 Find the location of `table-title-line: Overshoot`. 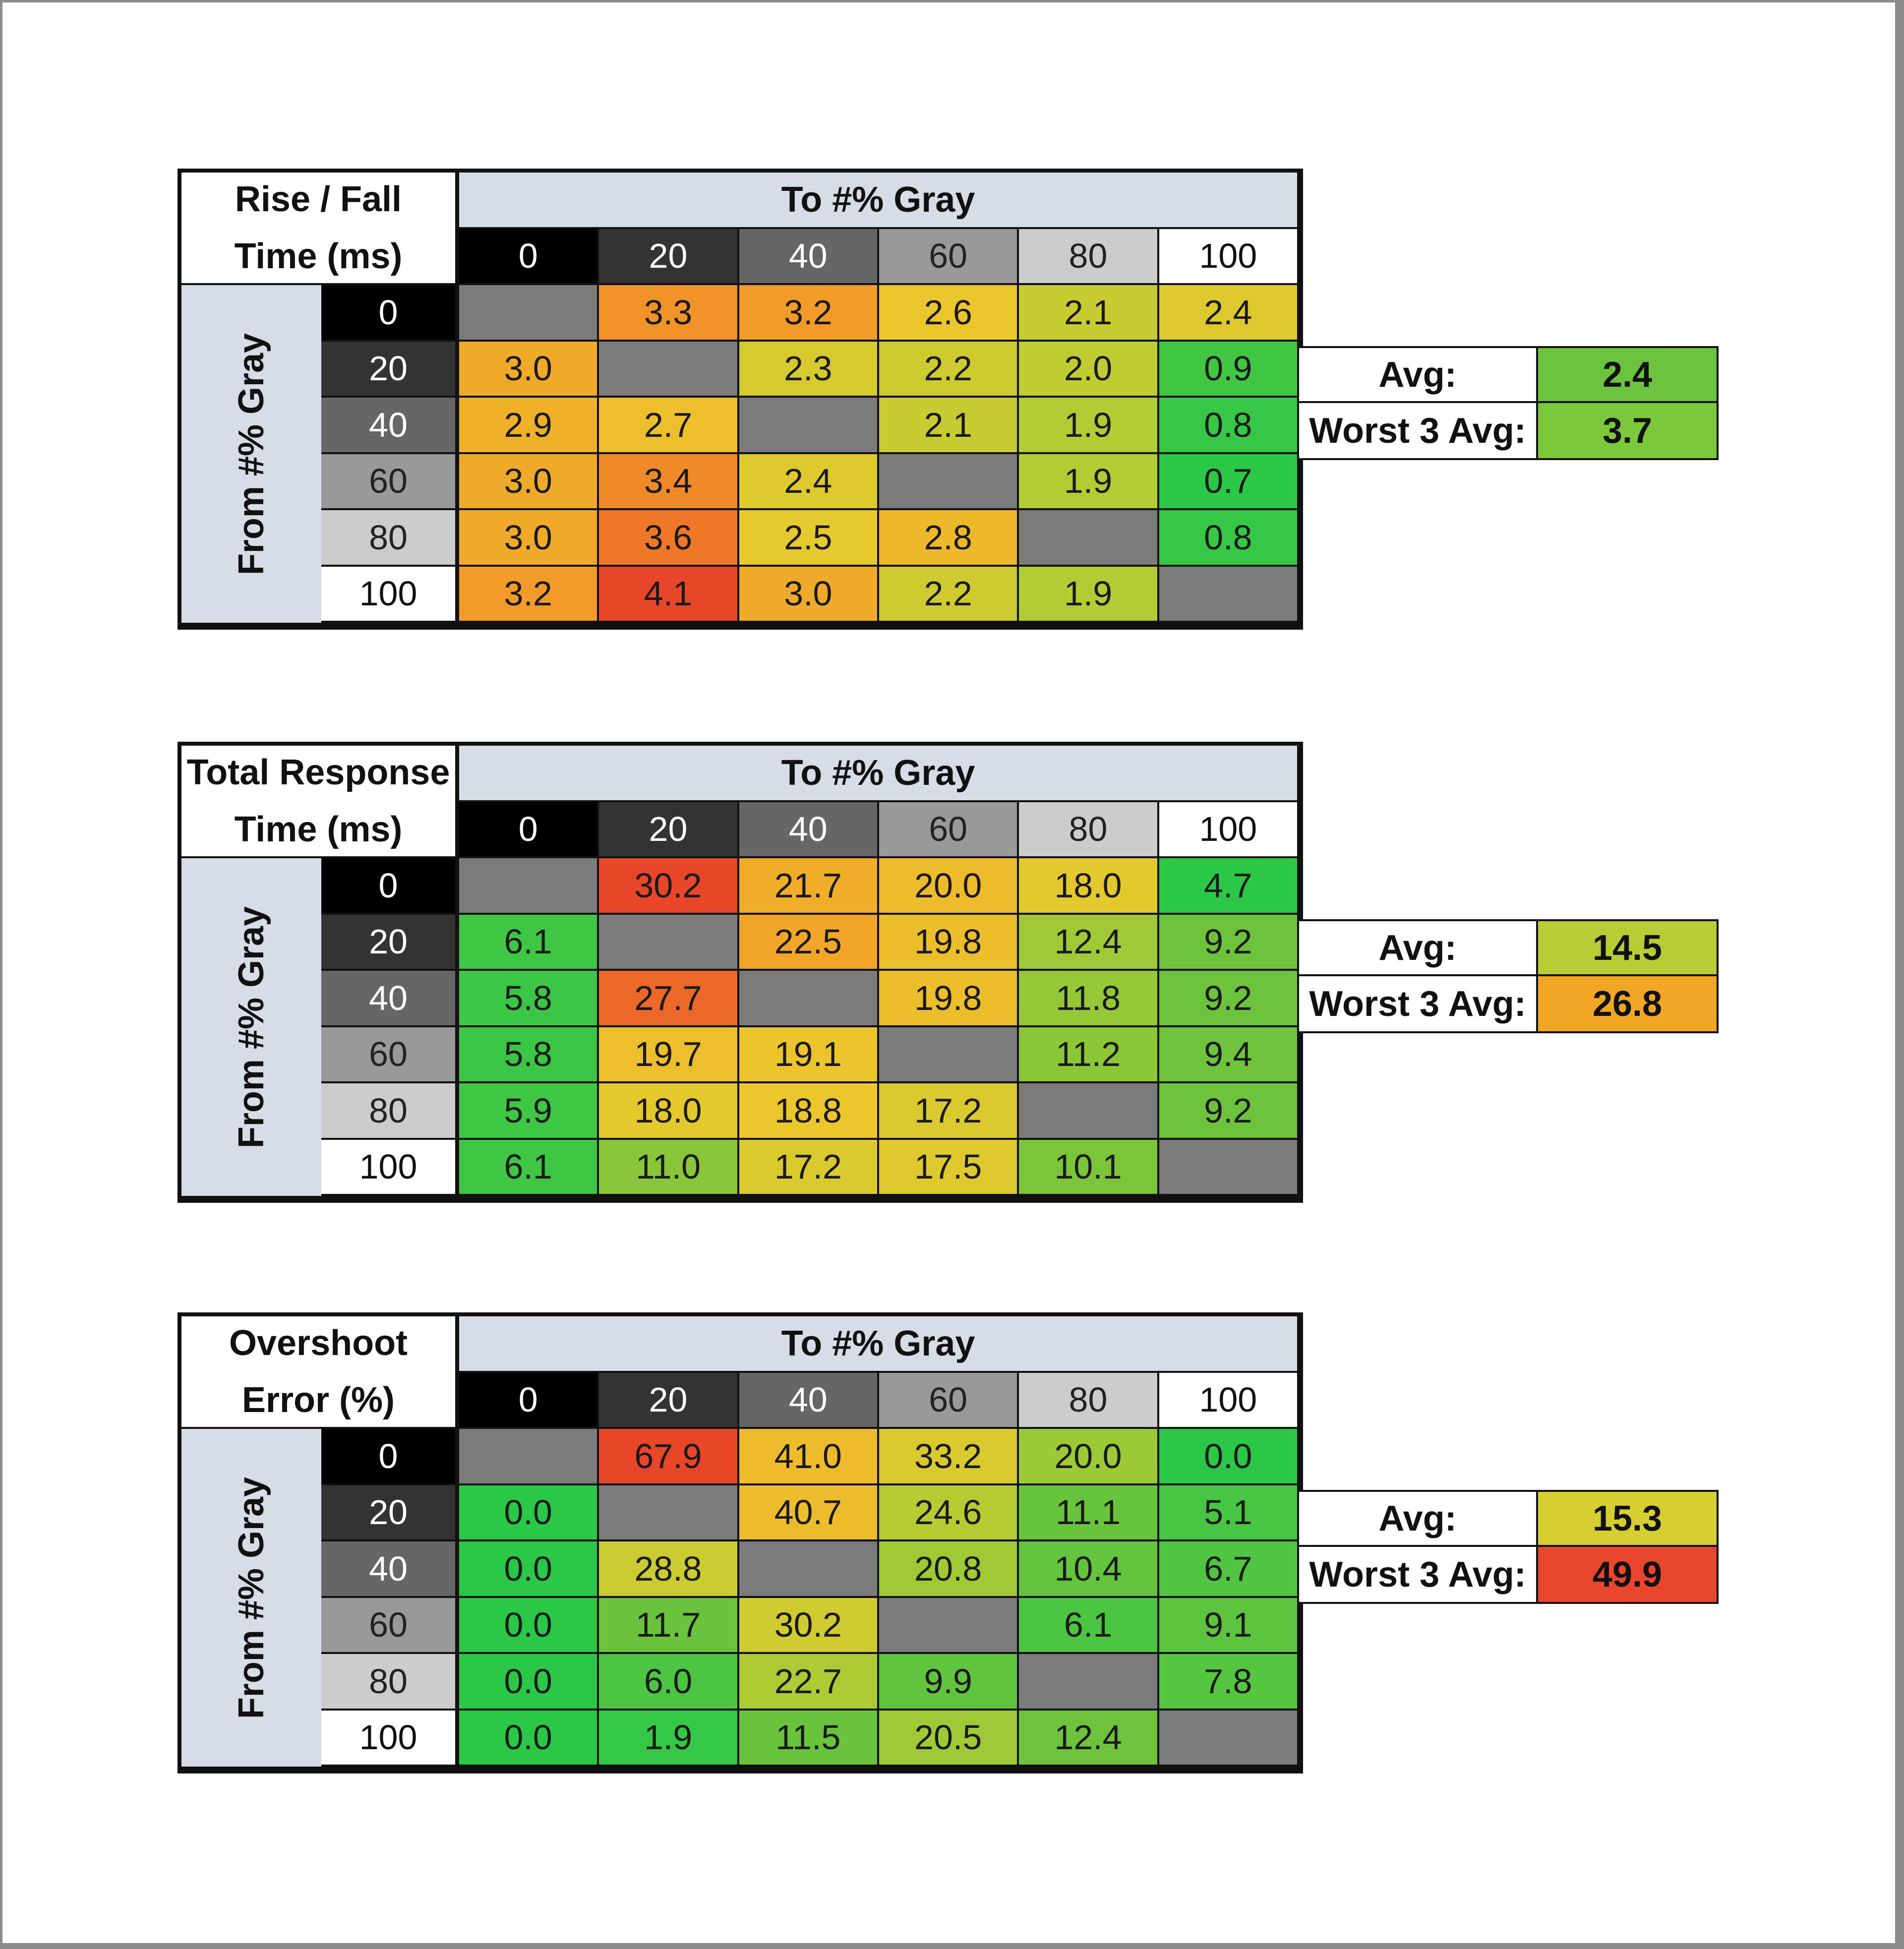

table-title-line: Overshoot is located at coordinates (318, 1343).